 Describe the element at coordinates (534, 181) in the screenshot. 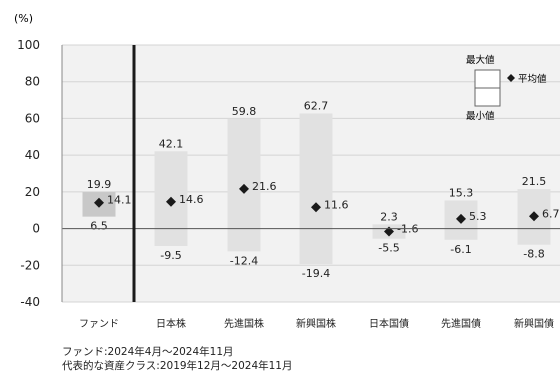

I see `max-value-label: 21.5` at that location.